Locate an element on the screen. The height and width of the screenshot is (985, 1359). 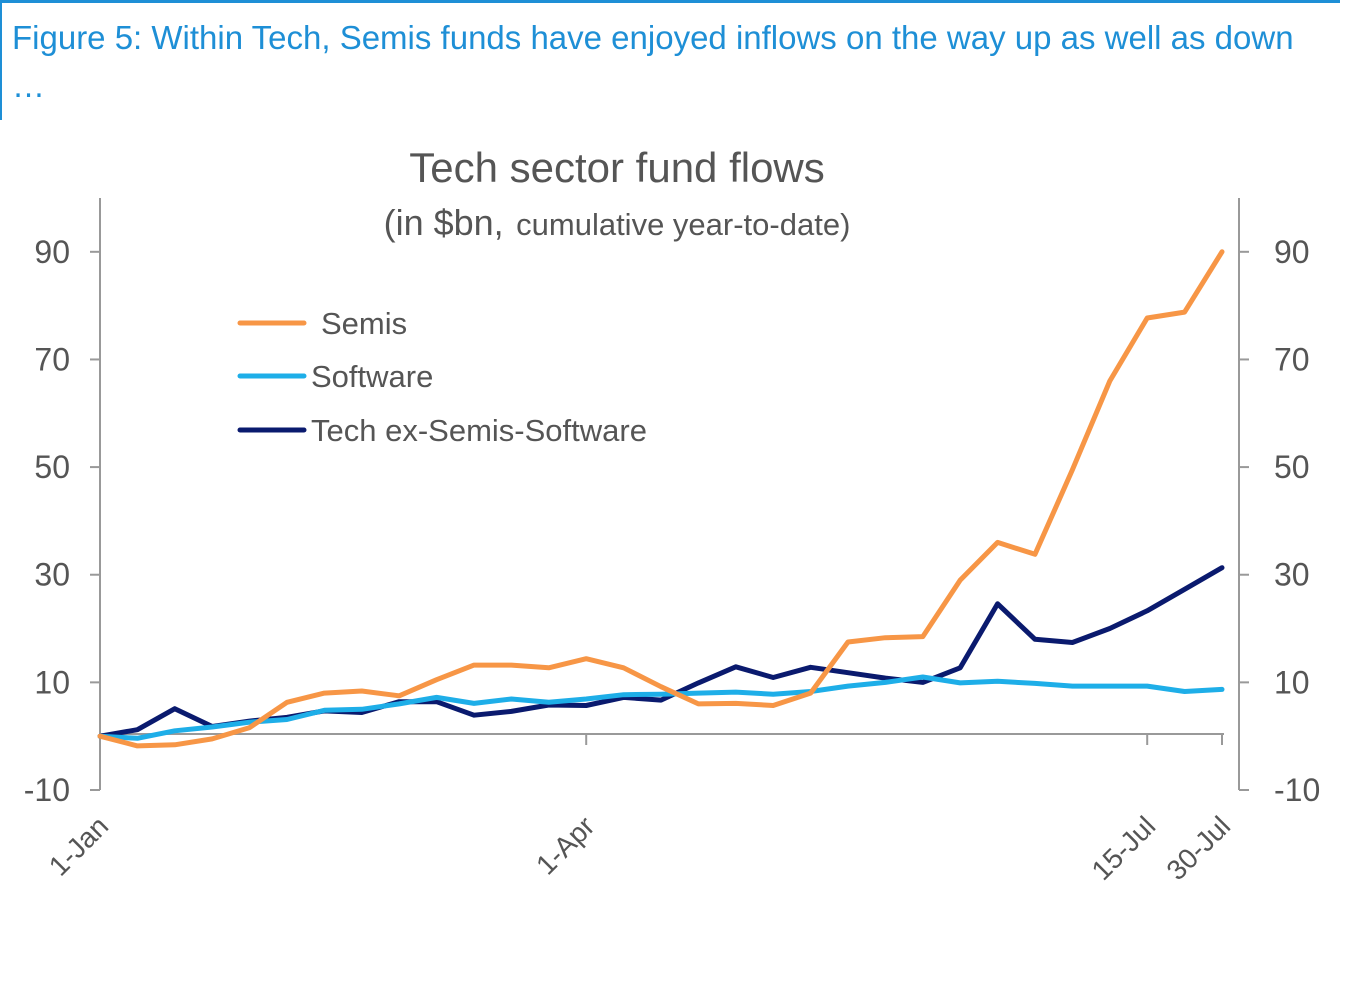
y-tick-label-right: 50 is located at coordinates (1292, 467).